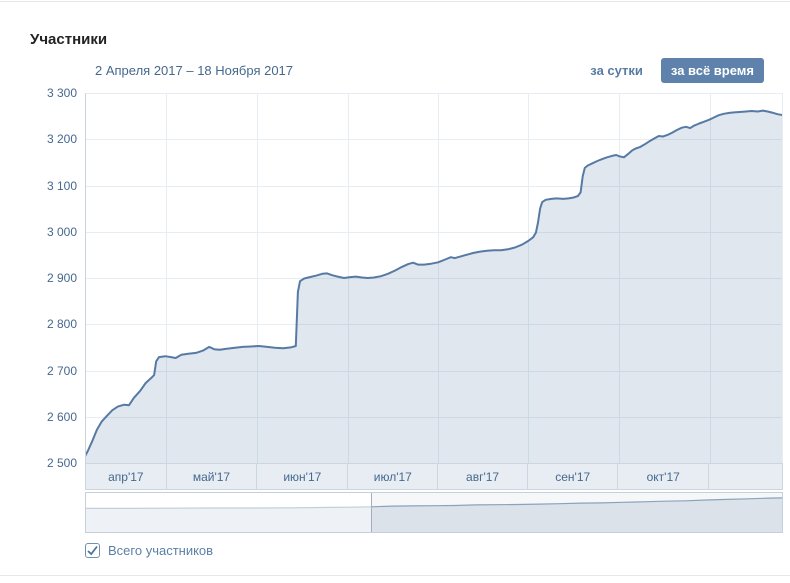  What do you see at coordinates (61, 463) in the screenshot?
I see `y-tick-label: 2 500` at bounding box center [61, 463].